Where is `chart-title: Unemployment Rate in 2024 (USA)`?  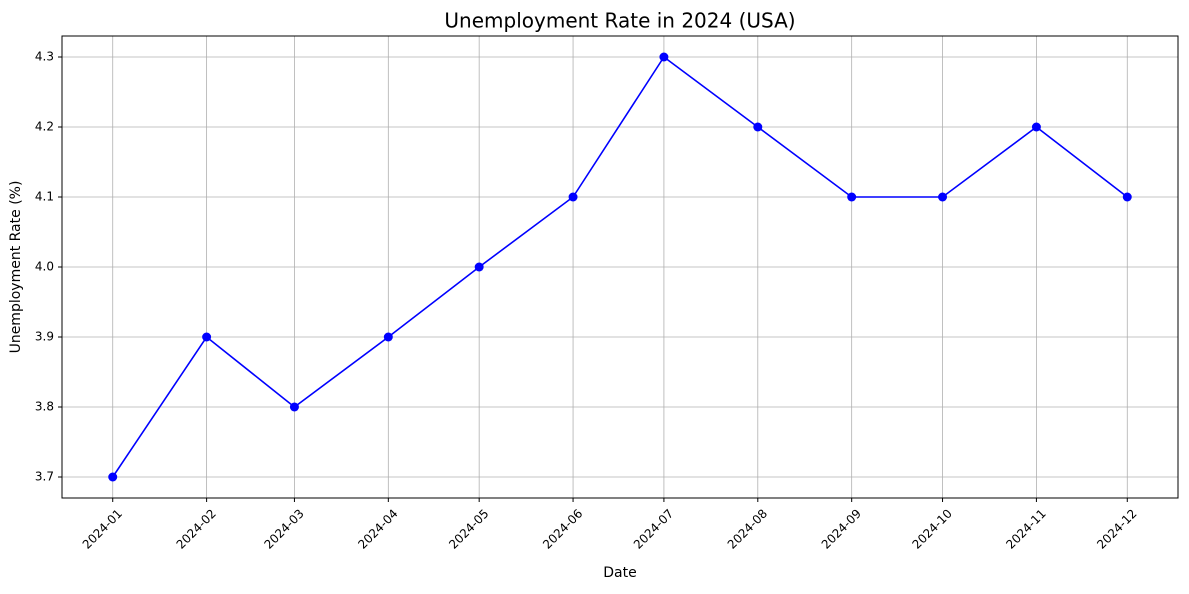
chart-title: Unemployment Rate in 2024 (USA) is located at coordinates (619, 21).